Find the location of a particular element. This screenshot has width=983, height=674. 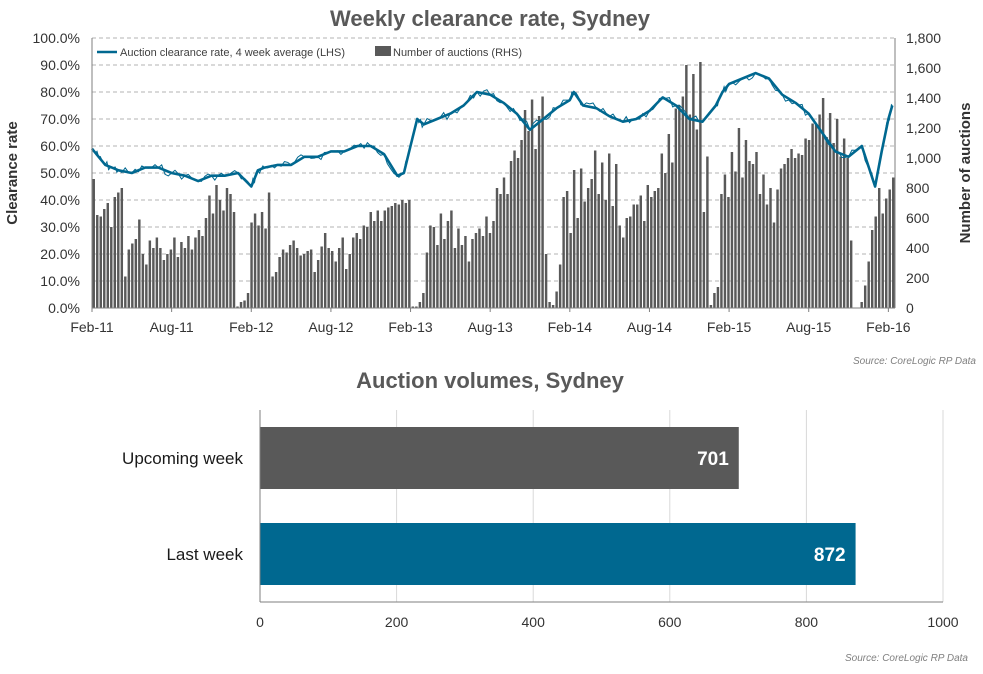

y-tick-label: 100.0% is located at coordinates (56, 38).